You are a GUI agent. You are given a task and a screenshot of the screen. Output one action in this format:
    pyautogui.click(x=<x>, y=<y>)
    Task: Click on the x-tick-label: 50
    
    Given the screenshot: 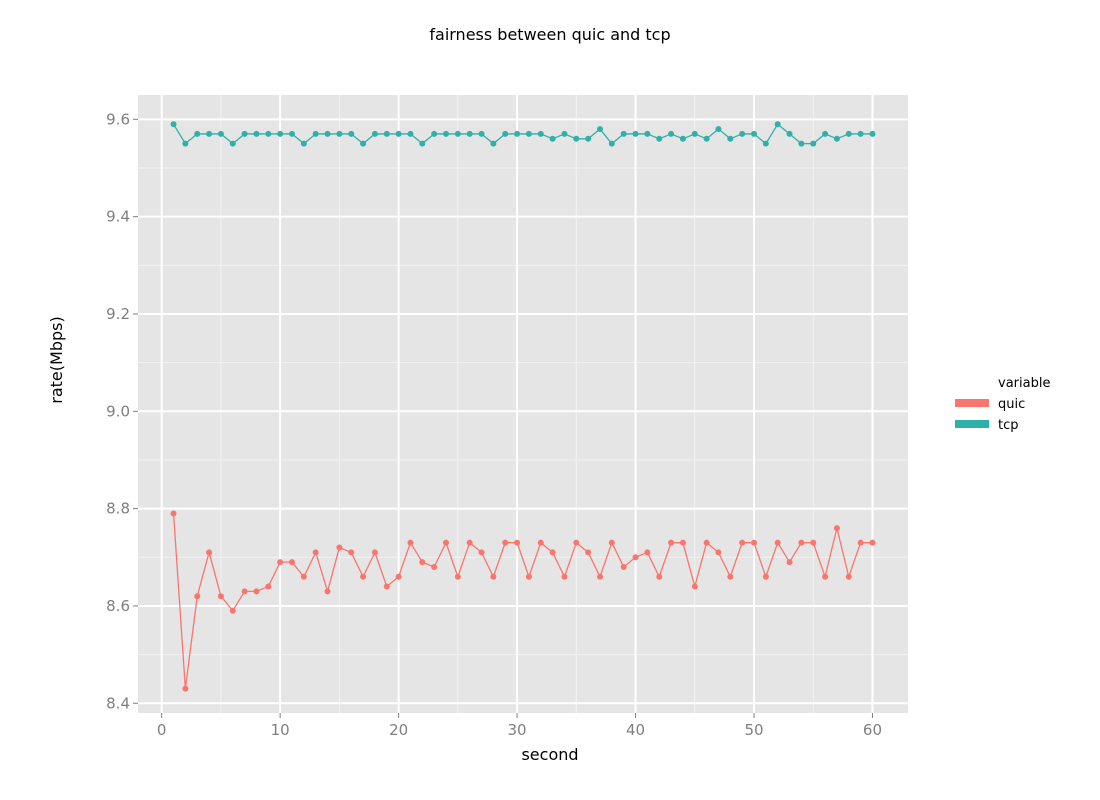 What is the action you would take?
    pyautogui.click(x=753, y=730)
    